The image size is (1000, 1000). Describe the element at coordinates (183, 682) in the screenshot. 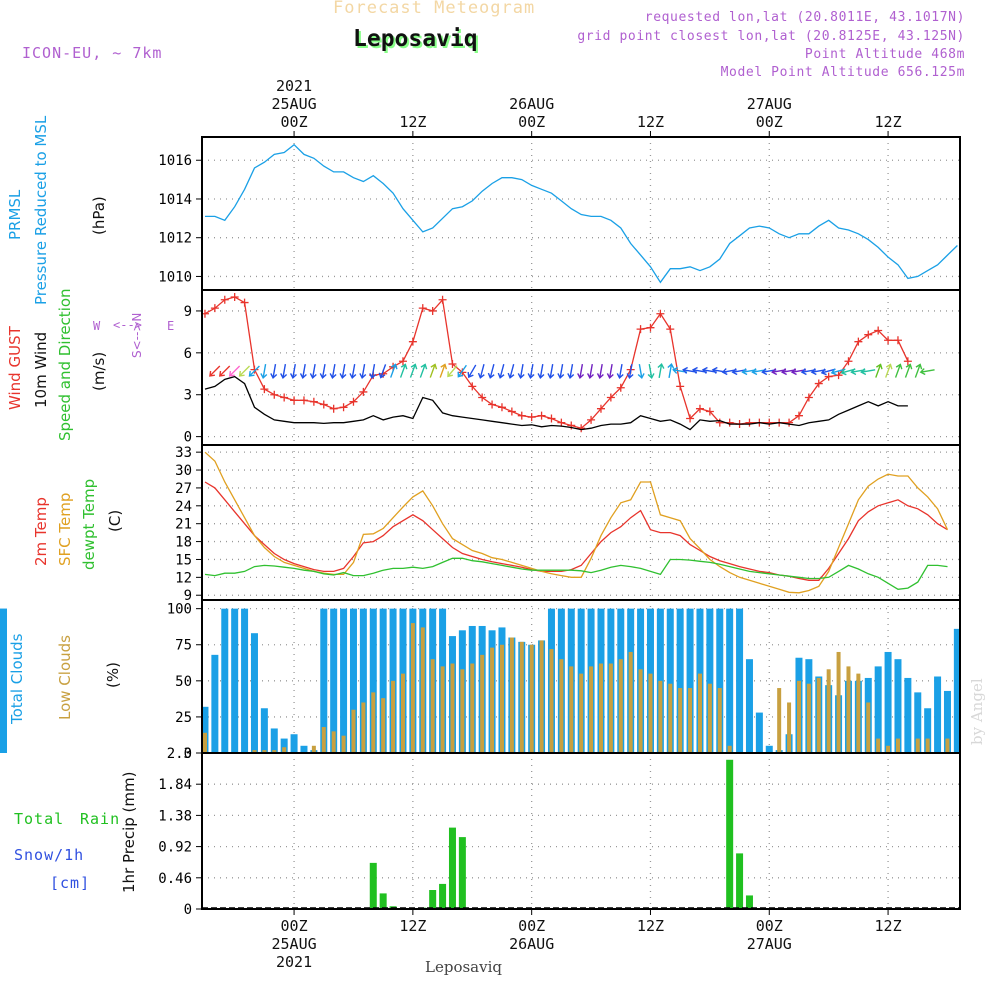

I see `y-tick-label: 50` at that location.